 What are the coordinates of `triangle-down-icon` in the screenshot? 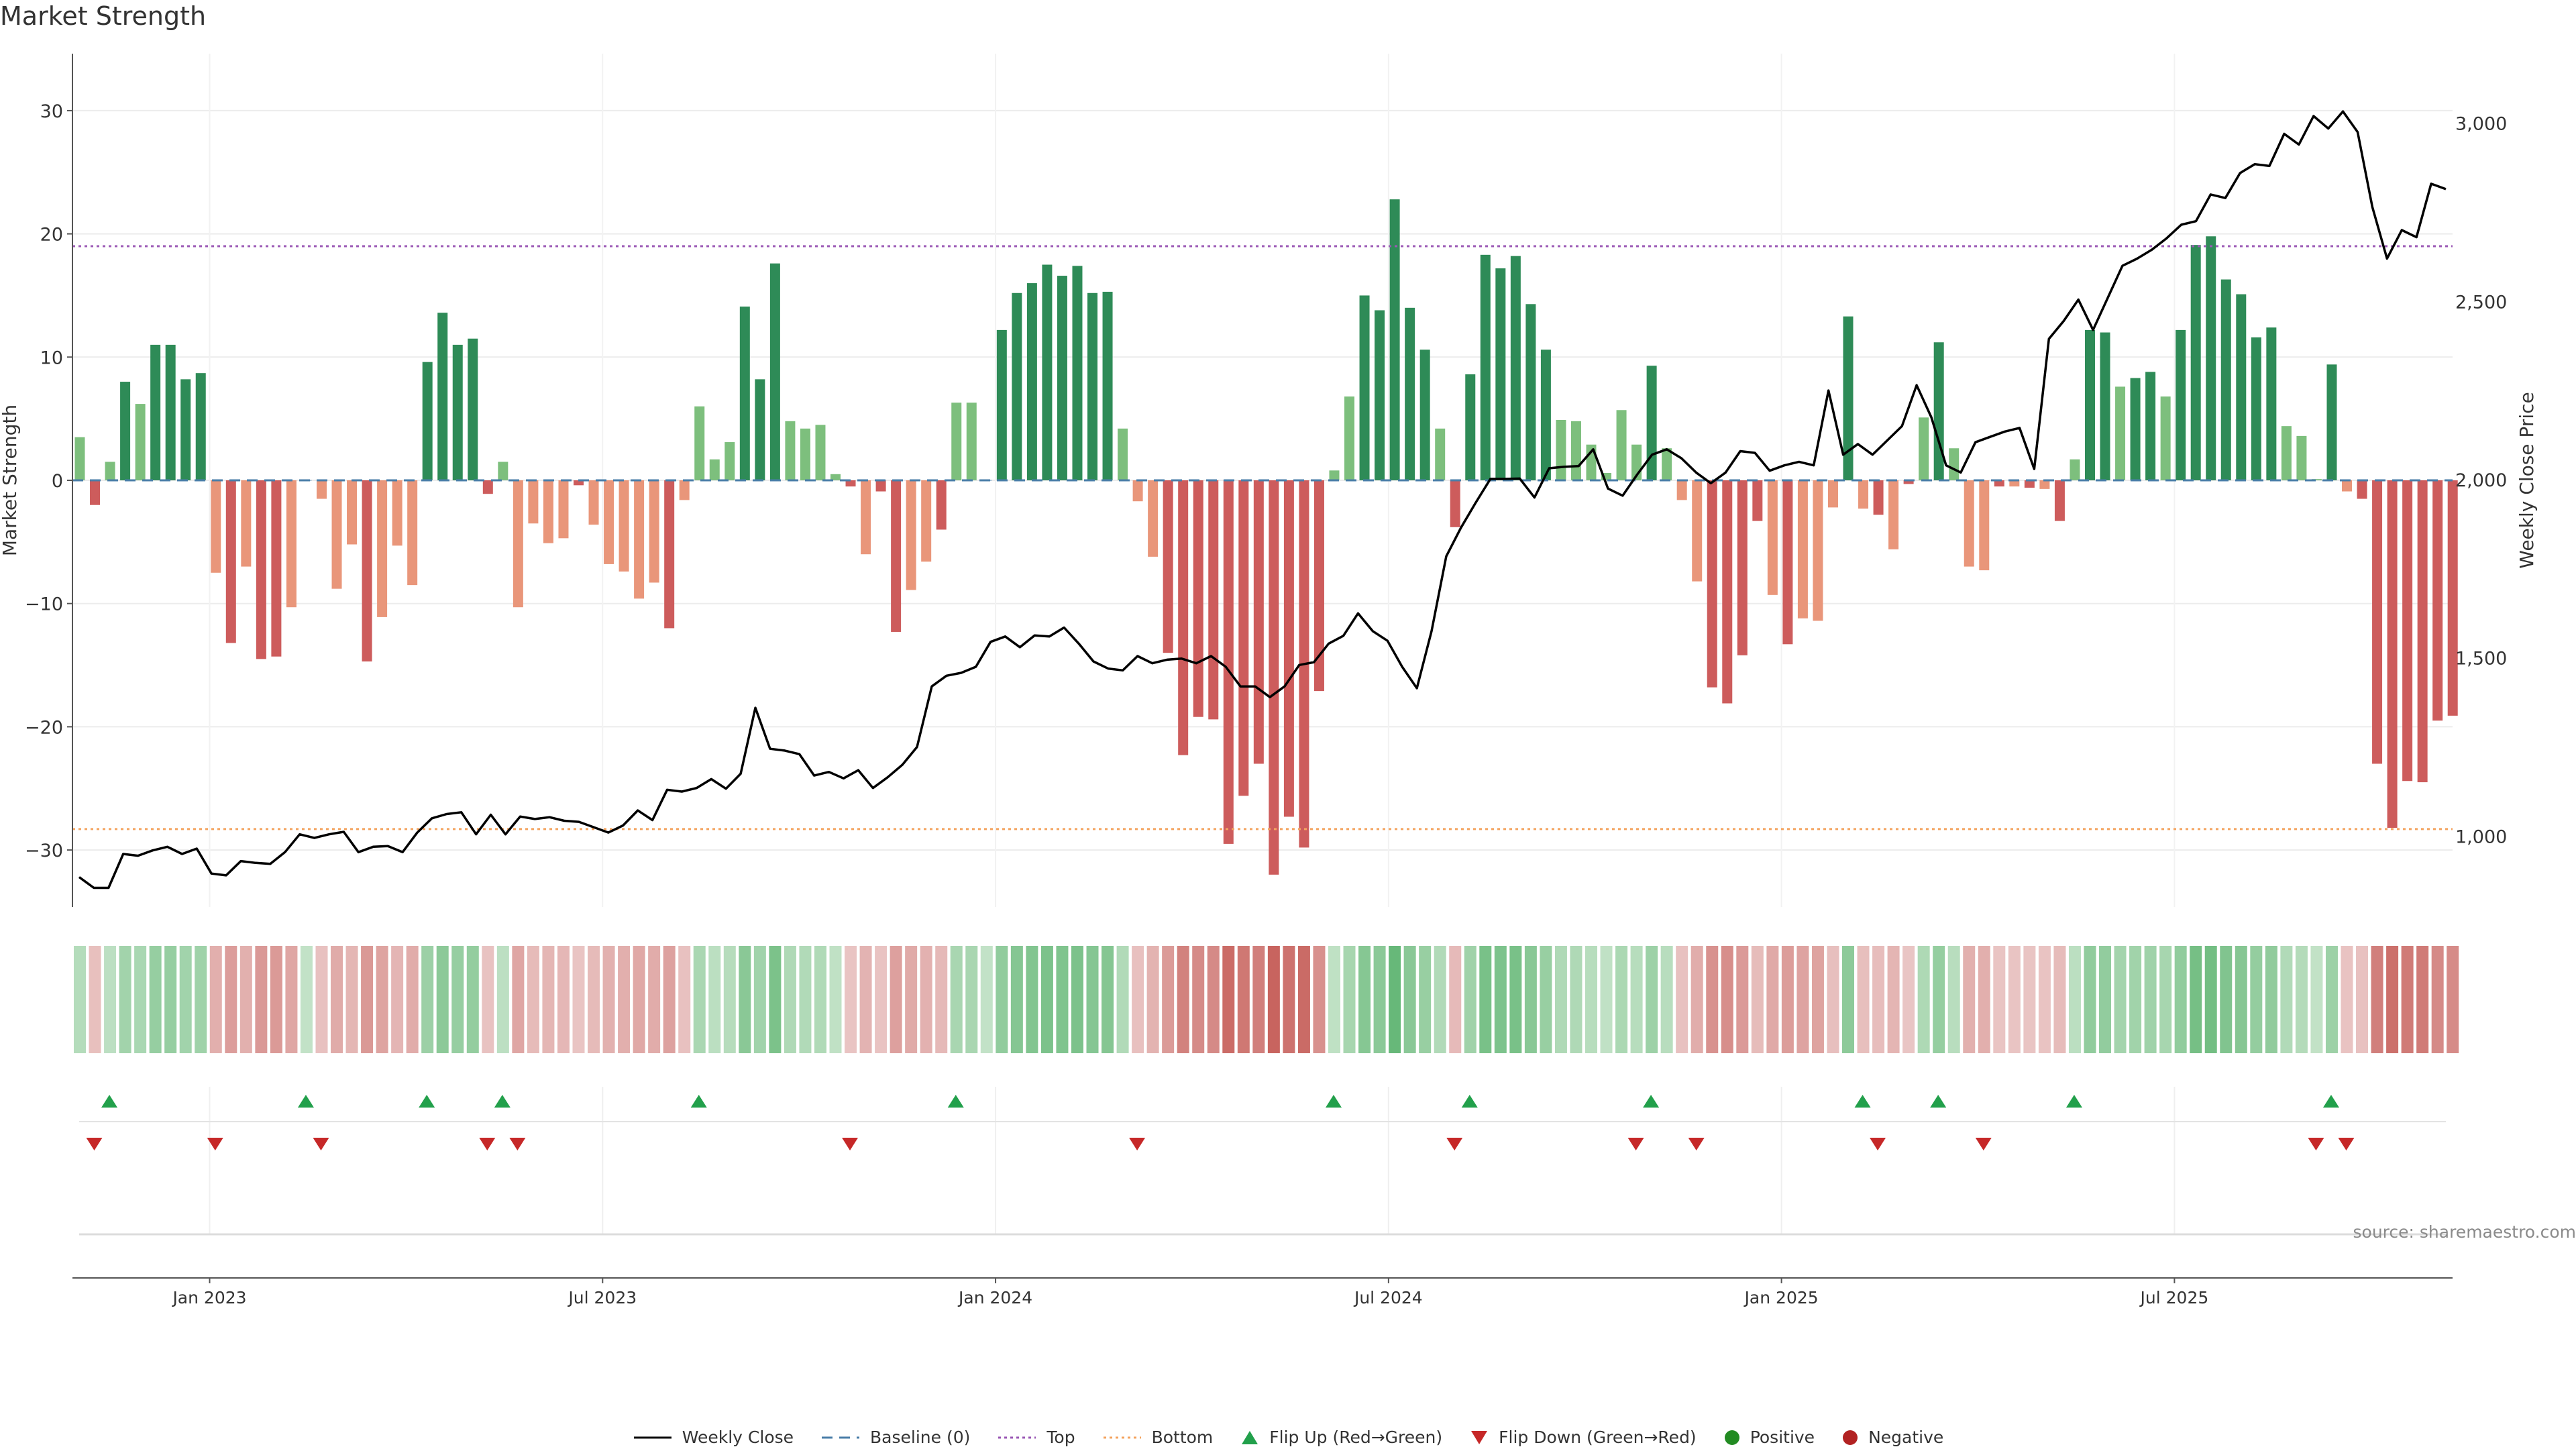 It's located at (1479, 1437).